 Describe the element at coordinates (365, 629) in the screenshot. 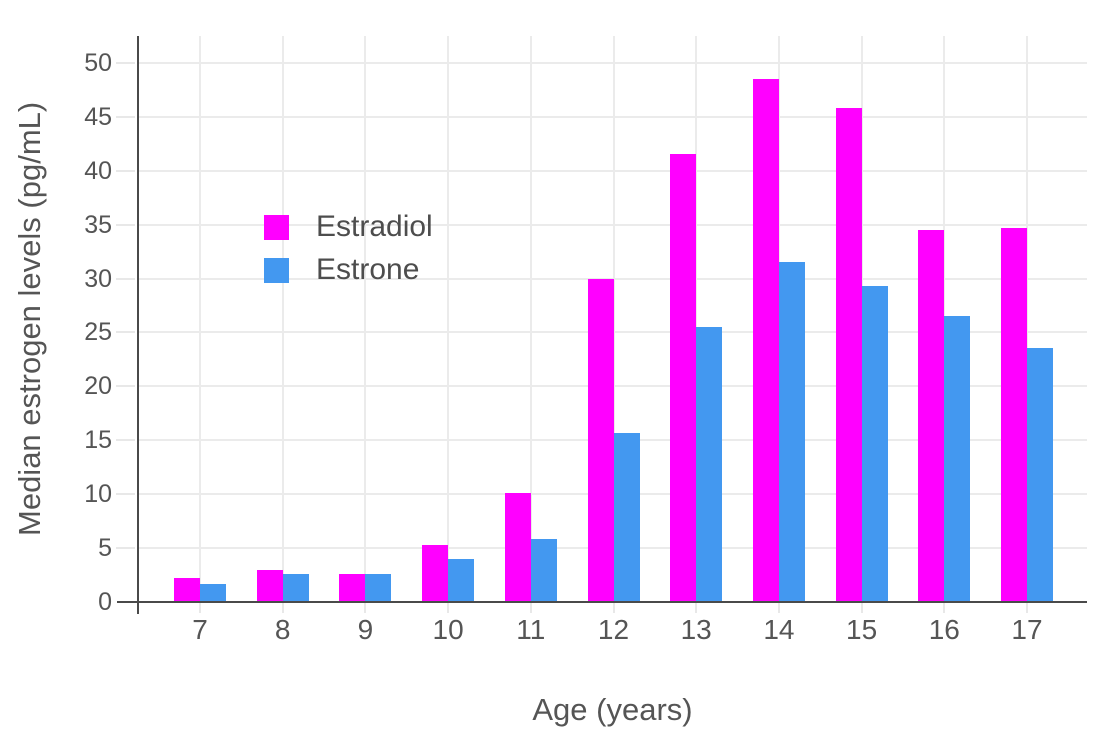

I see `x-tick-label-9: 9` at that location.